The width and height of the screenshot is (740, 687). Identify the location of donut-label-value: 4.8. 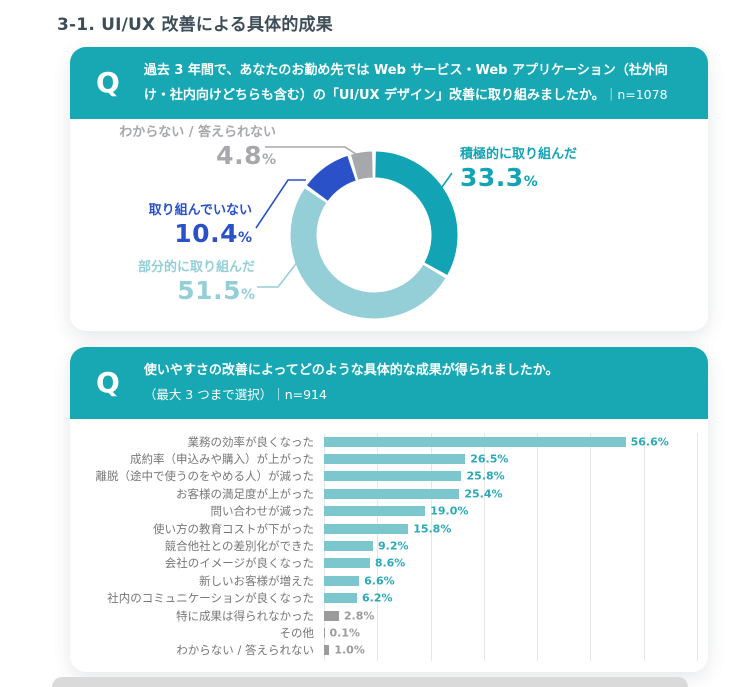
(239, 155).